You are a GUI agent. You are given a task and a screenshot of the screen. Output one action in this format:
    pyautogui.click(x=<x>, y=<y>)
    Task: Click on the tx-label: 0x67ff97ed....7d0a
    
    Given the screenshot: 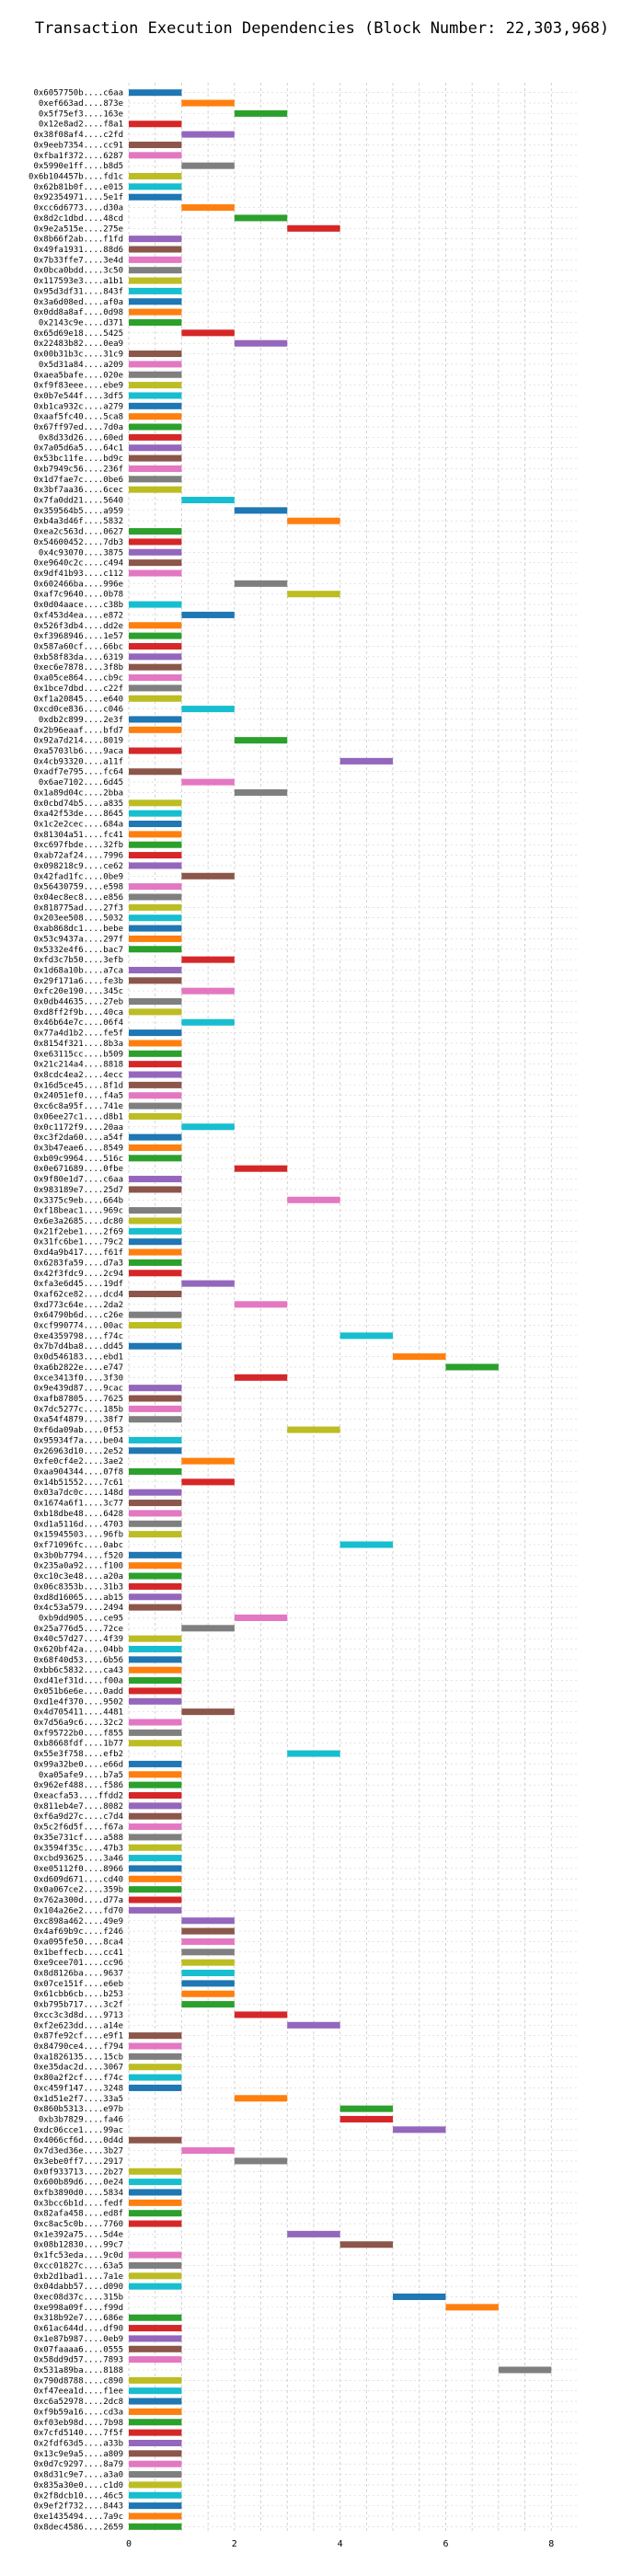 What is the action you would take?
    pyautogui.click(x=78, y=427)
    